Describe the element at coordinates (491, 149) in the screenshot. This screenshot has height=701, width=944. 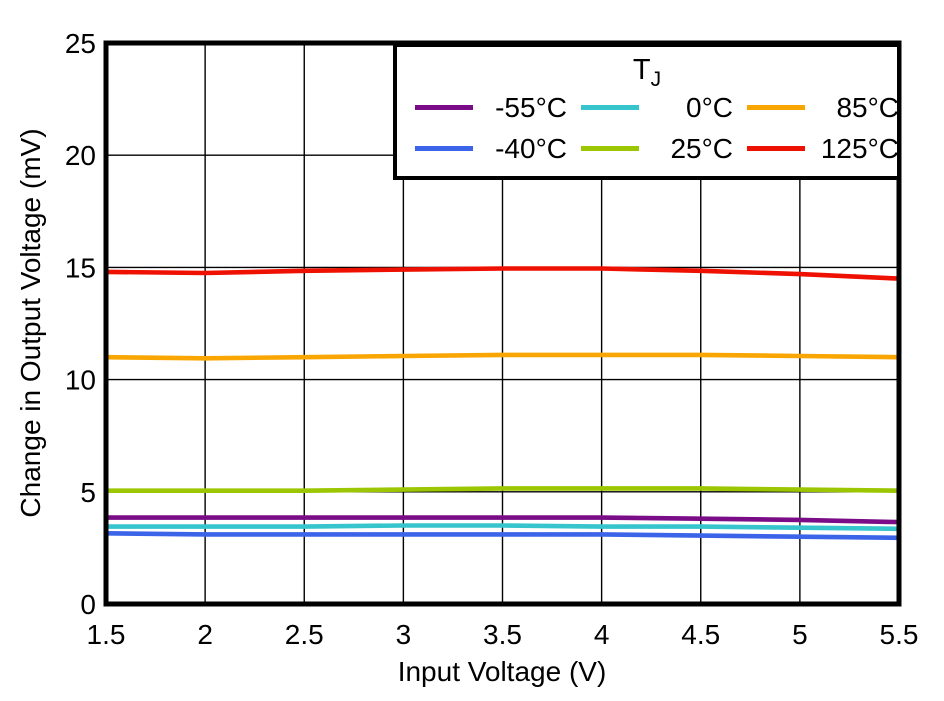
I see `legend-item: -40°C` at that location.